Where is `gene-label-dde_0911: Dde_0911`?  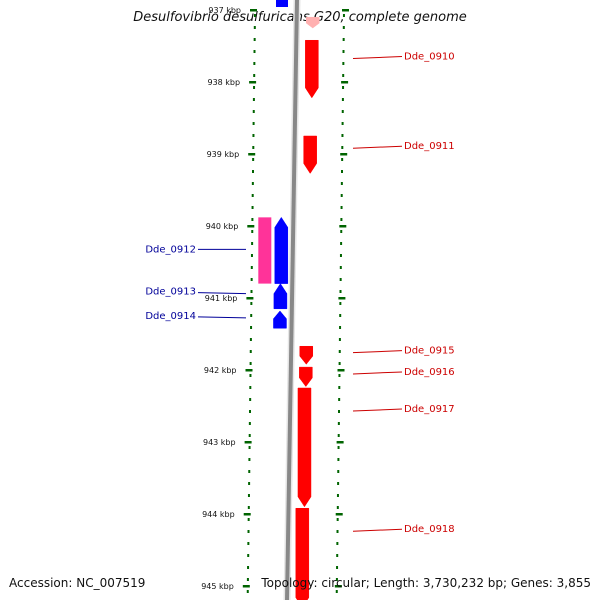 gene-label-dde_0911: Dde_0911 is located at coordinates (429, 146).